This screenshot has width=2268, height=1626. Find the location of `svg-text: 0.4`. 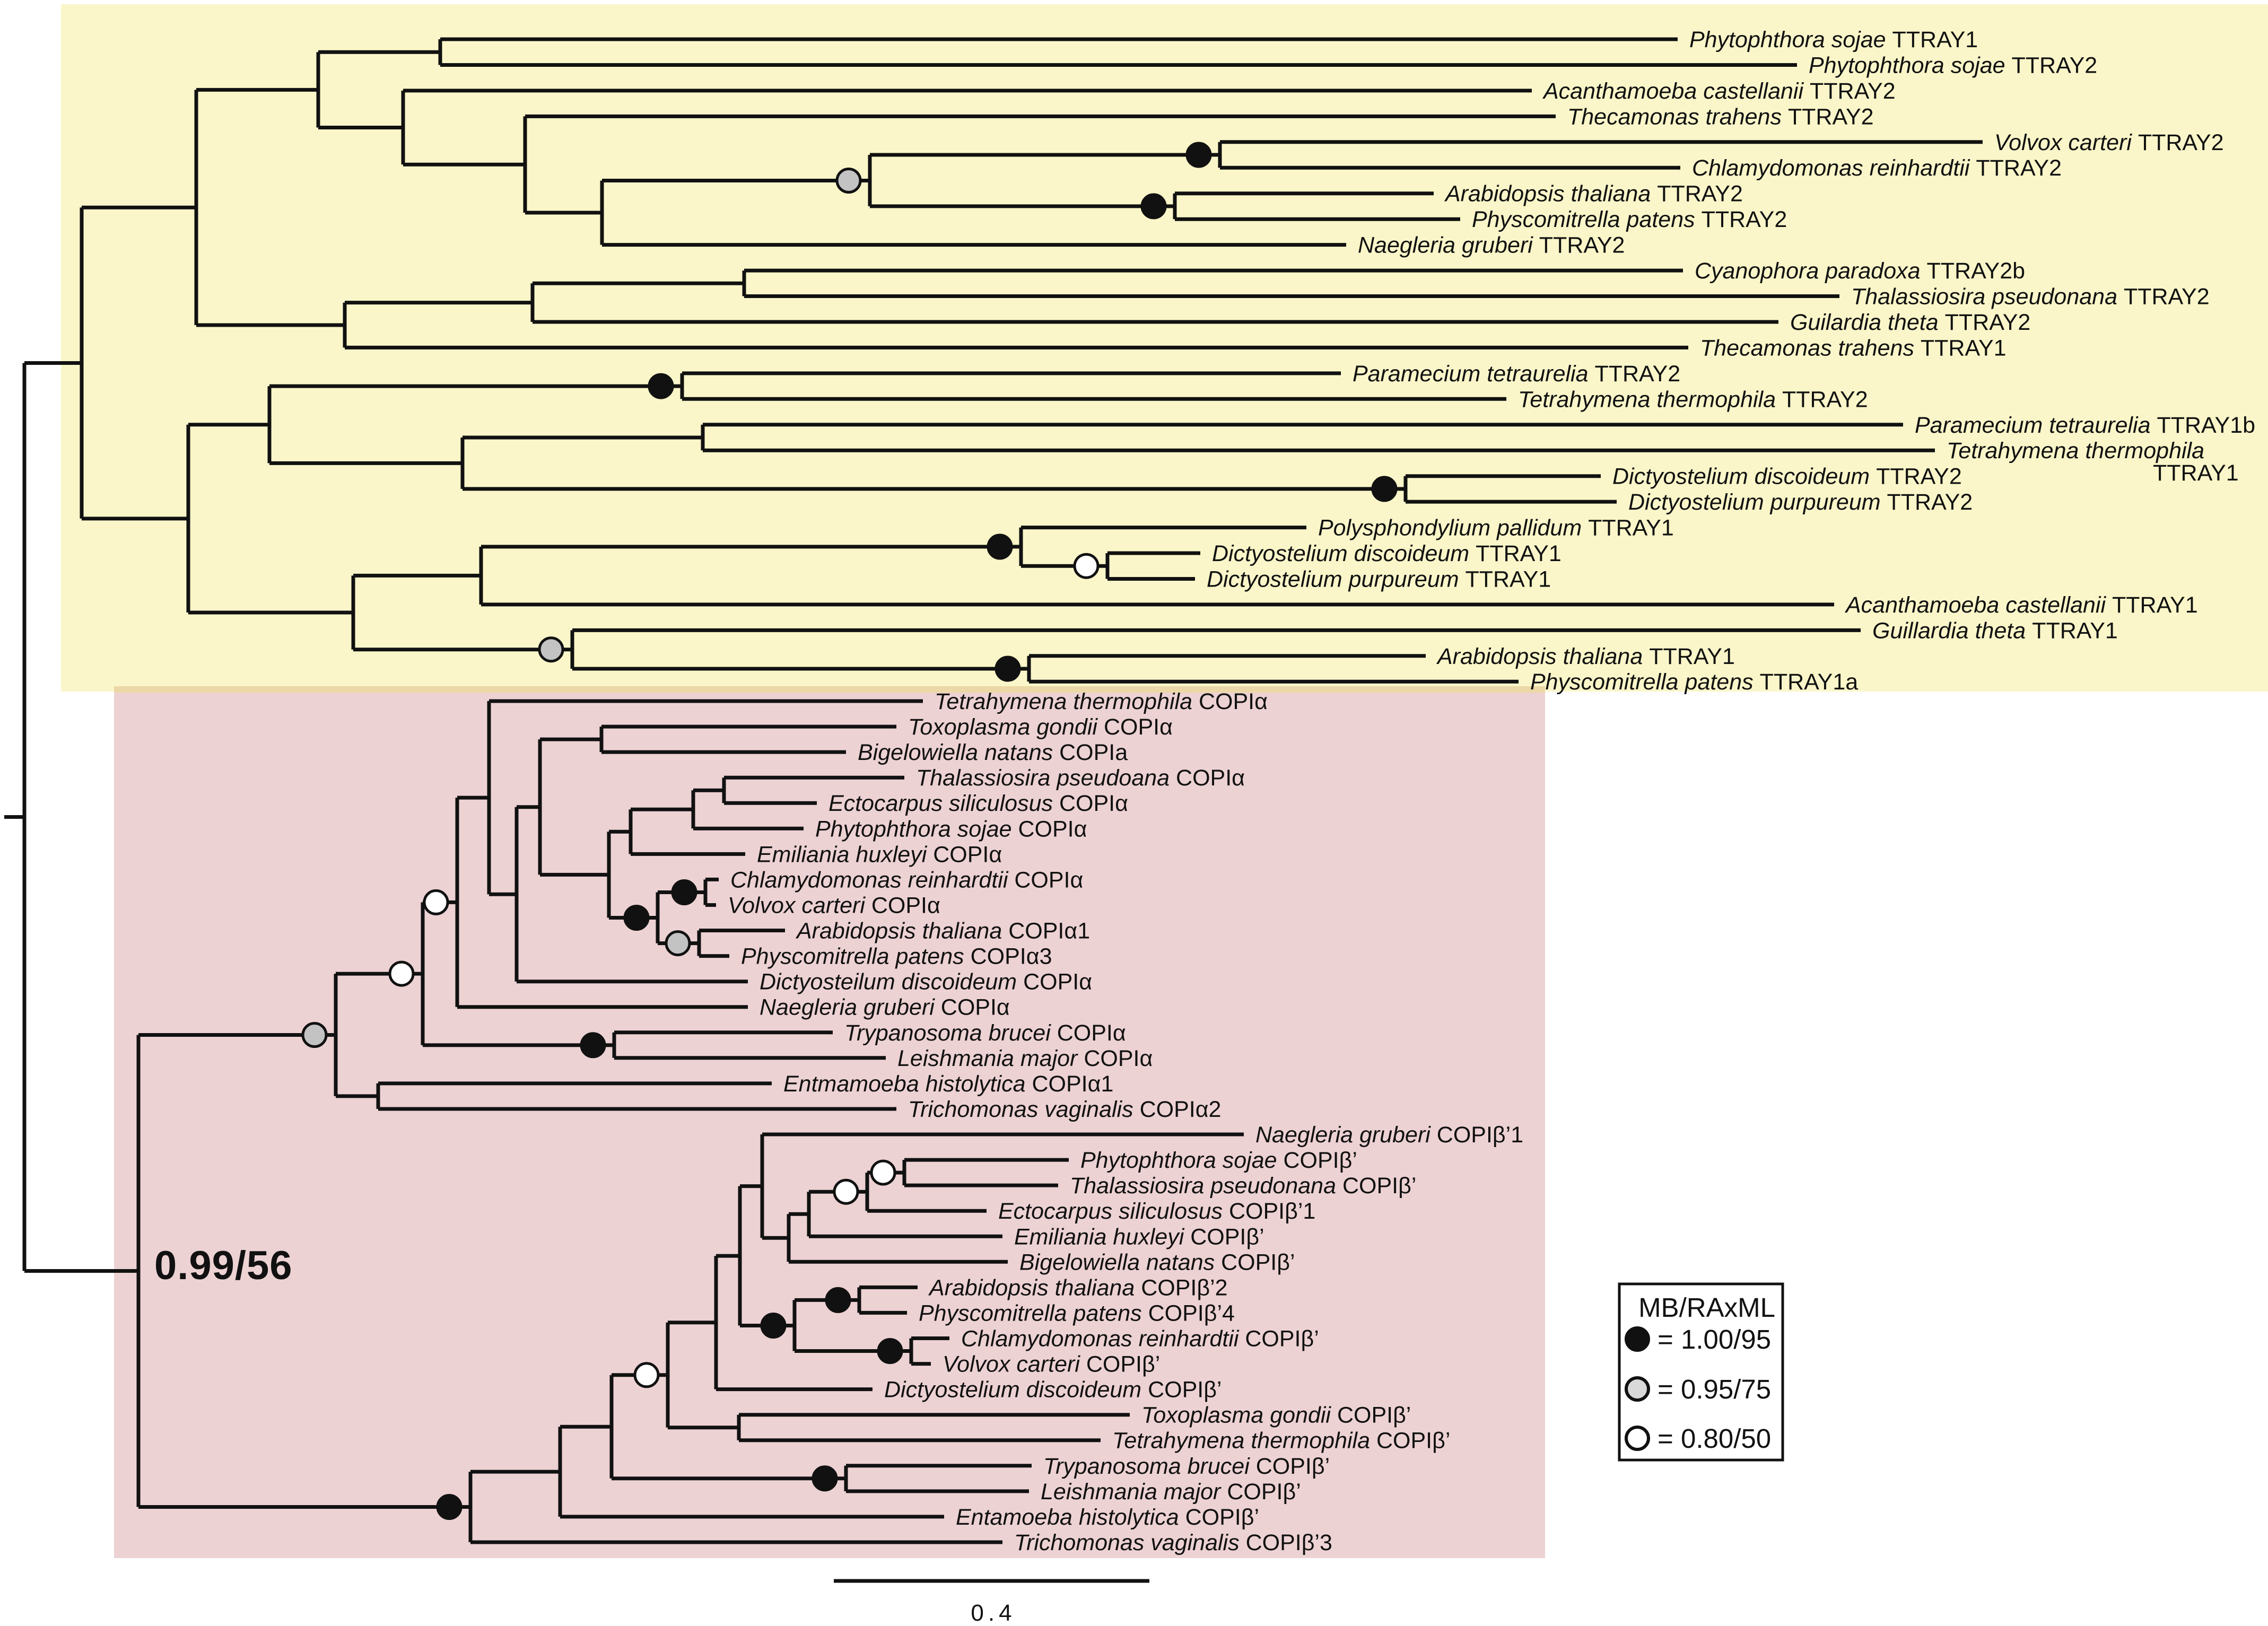

svg-text: 0.4 is located at coordinates (993, 1613).